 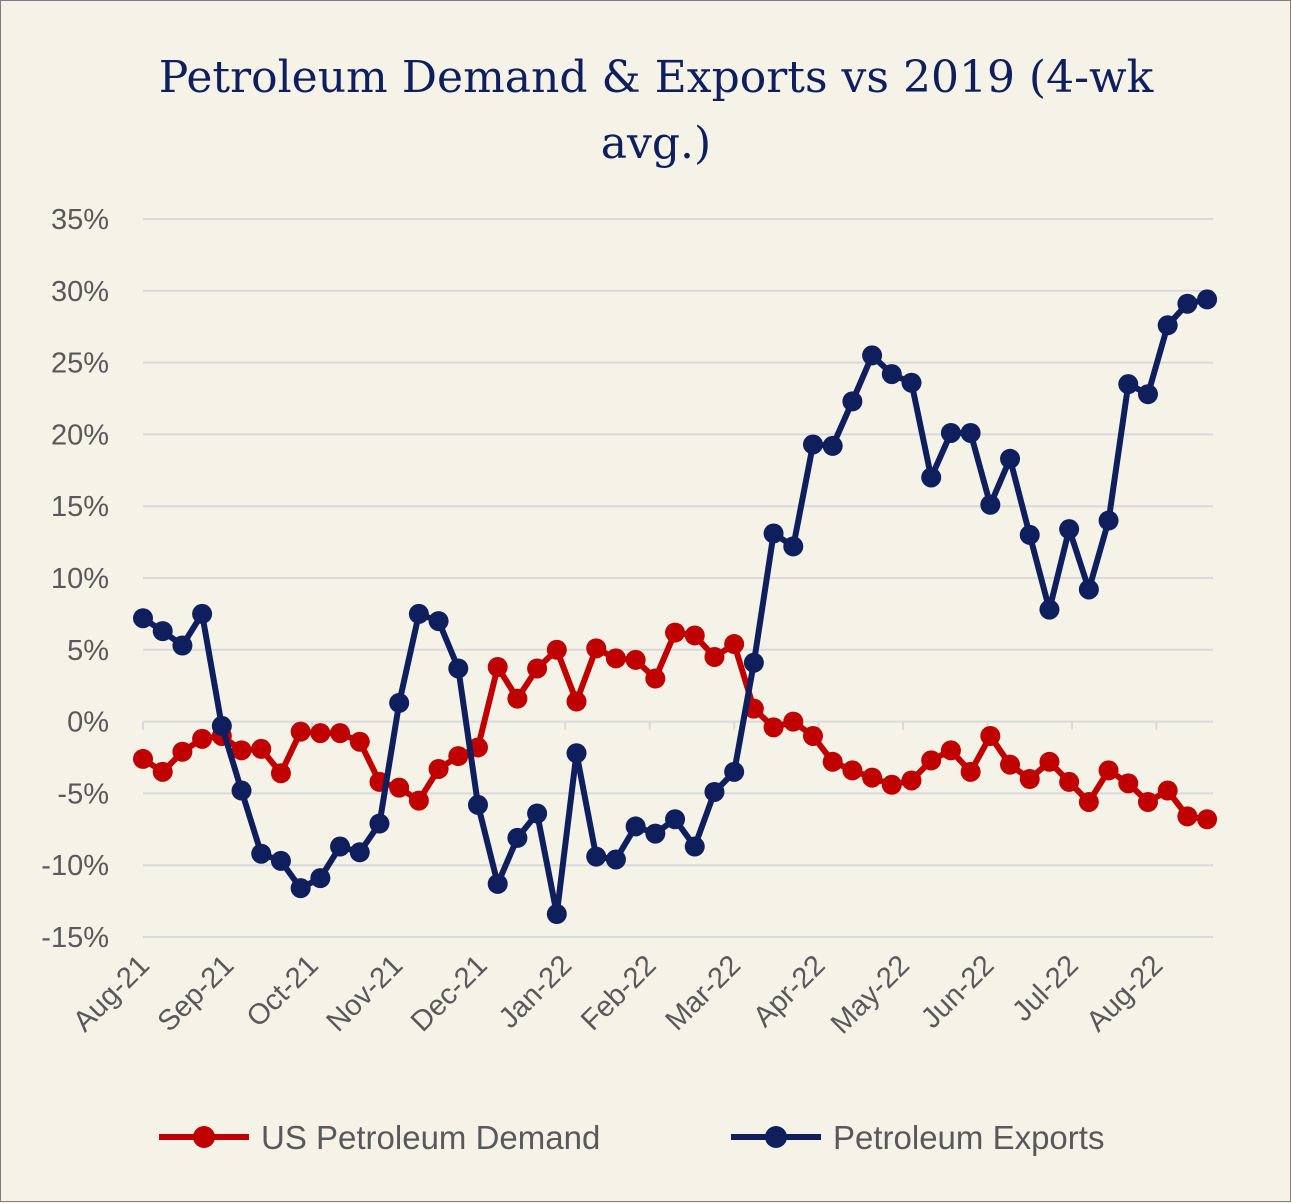 What do you see at coordinates (870, 994) in the screenshot?
I see `x-tick-label: May-22` at bounding box center [870, 994].